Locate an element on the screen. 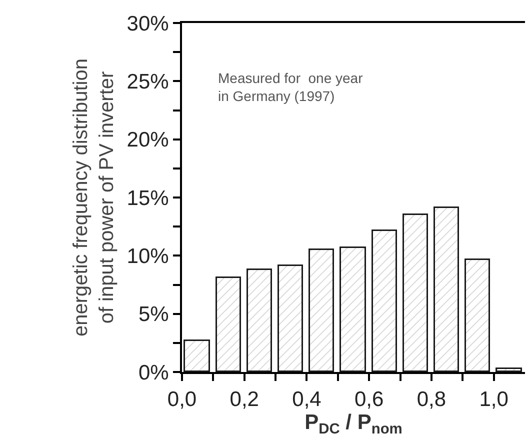 This screenshot has width=527, height=445. y-tick-label: 5% is located at coordinates (153, 314).